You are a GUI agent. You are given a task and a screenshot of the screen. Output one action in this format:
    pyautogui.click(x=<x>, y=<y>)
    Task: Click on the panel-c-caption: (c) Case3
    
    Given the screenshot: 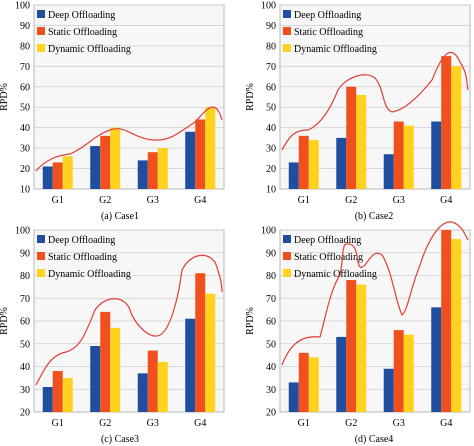 What is the action you would take?
    pyautogui.click(x=120, y=439)
    